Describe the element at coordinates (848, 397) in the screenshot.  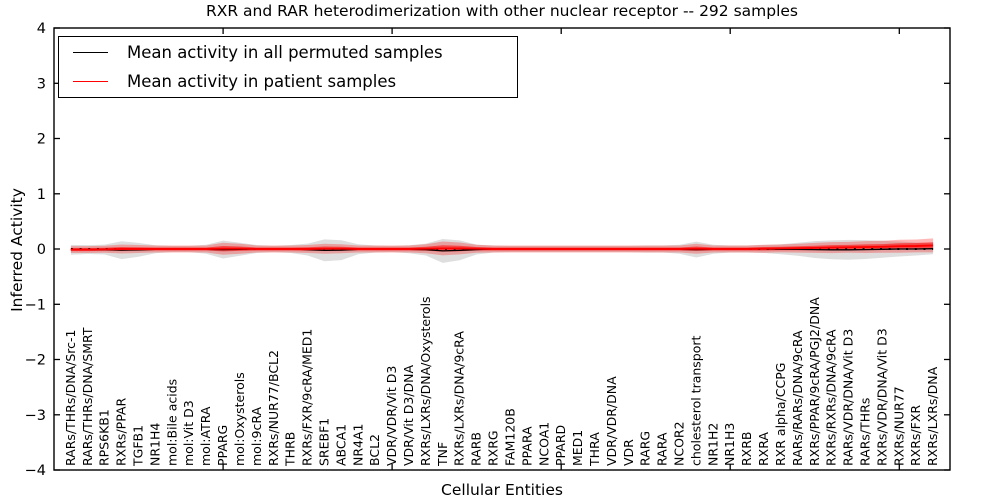
I see `x-tick-label: RARs/VDR/DNA/Vit D3` at that location.